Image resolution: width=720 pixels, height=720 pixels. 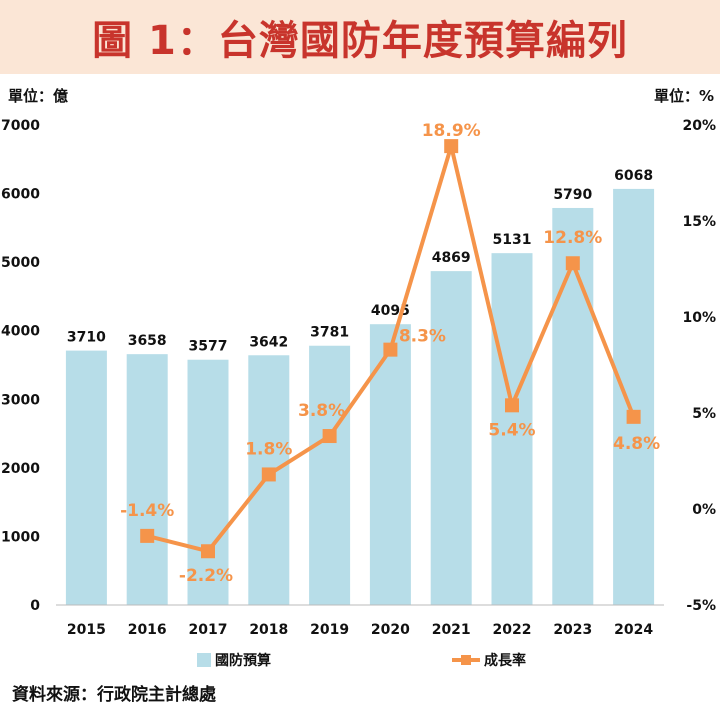 I want to click on bar-value-label: 6068, so click(x=633, y=176).